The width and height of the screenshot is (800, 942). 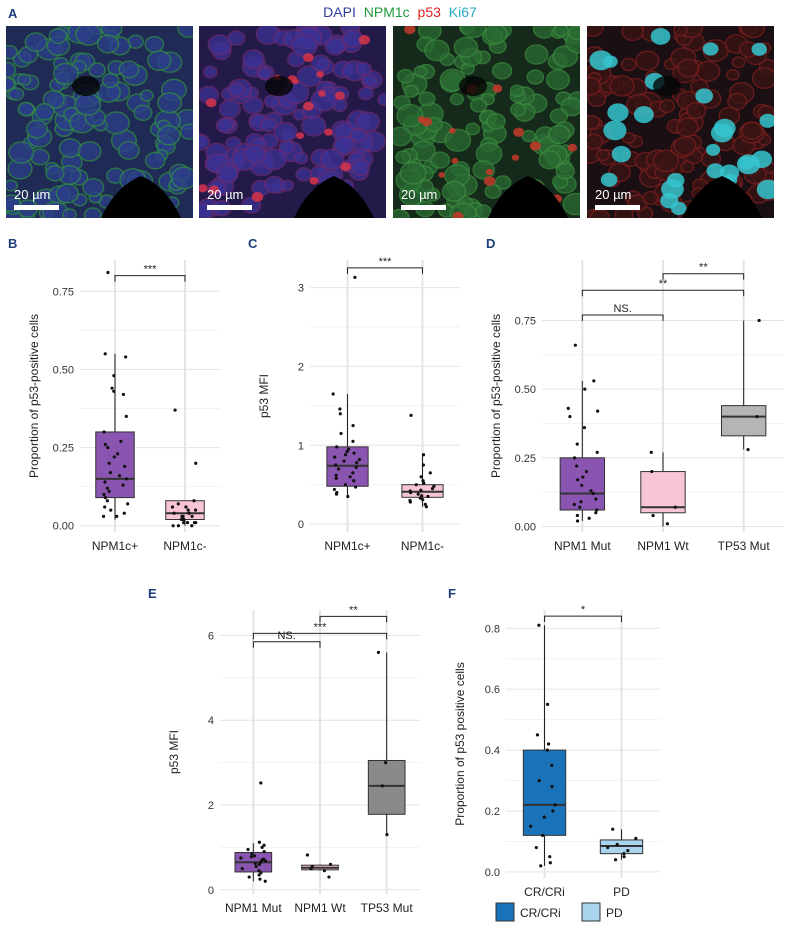 What do you see at coordinates (525, 390) in the screenshot?
I see `y-tick-label: 0.50` at bounding box center [525, 390].